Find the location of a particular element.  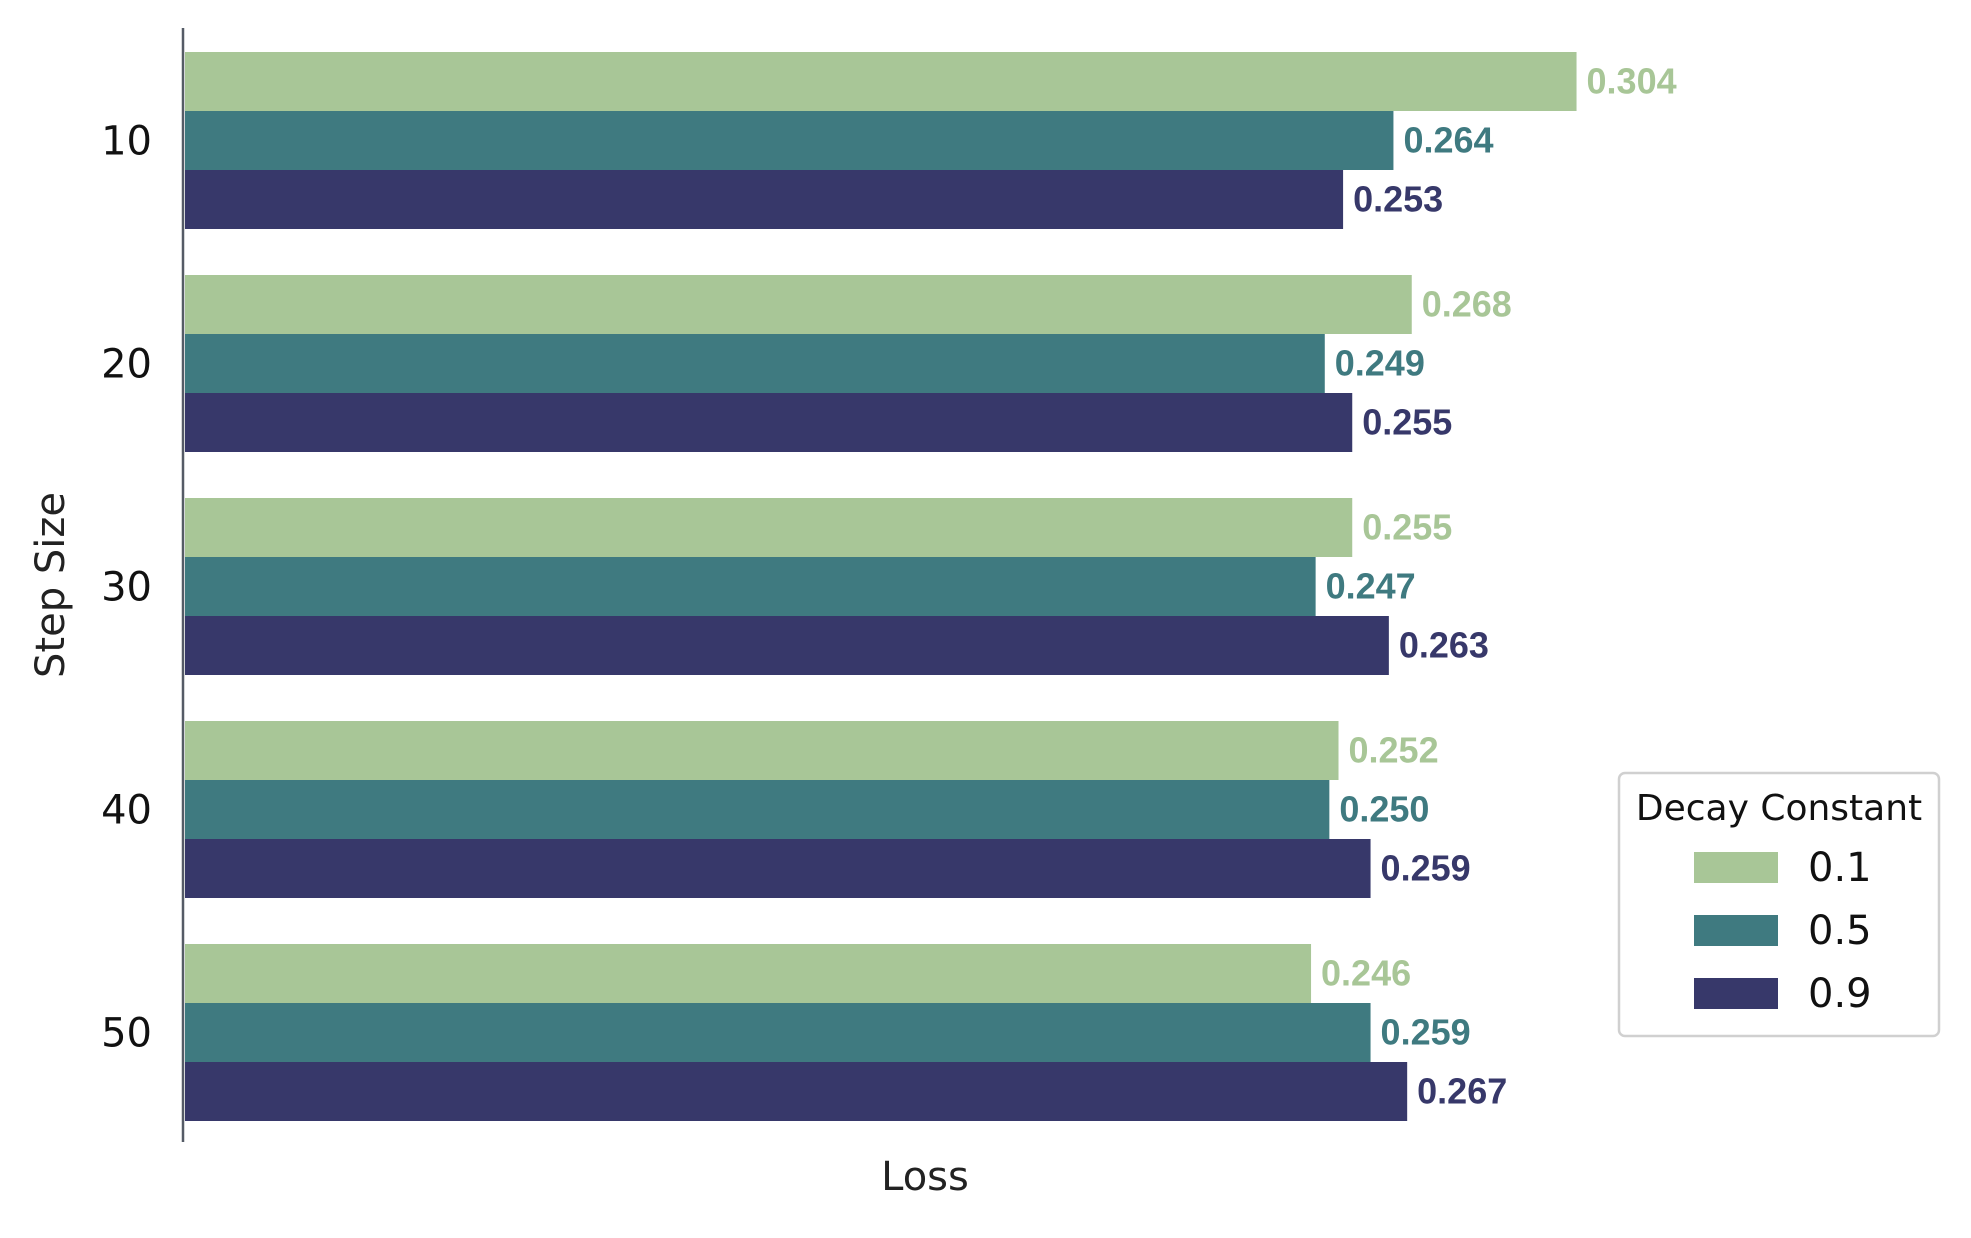

legend-label-0.9: 0.9 is located at coordinates (1840, 994).